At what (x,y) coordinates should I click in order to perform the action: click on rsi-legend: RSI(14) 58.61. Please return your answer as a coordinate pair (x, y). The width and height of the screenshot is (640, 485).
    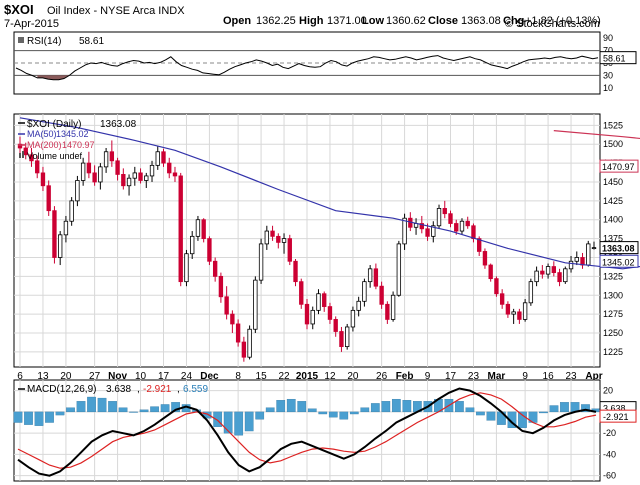
    Looking at the image, I should click on (61, 41).